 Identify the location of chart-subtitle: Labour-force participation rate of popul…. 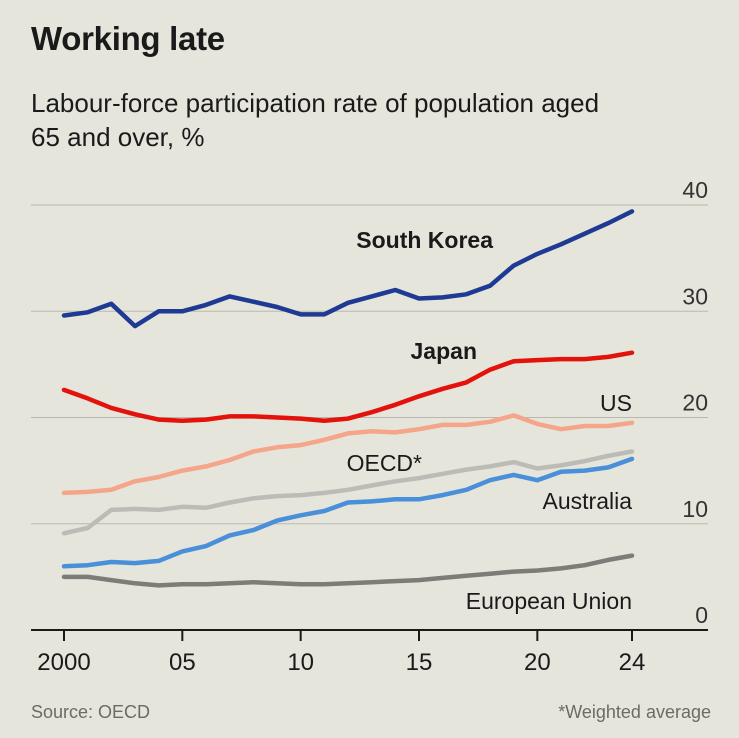
(315, 120).